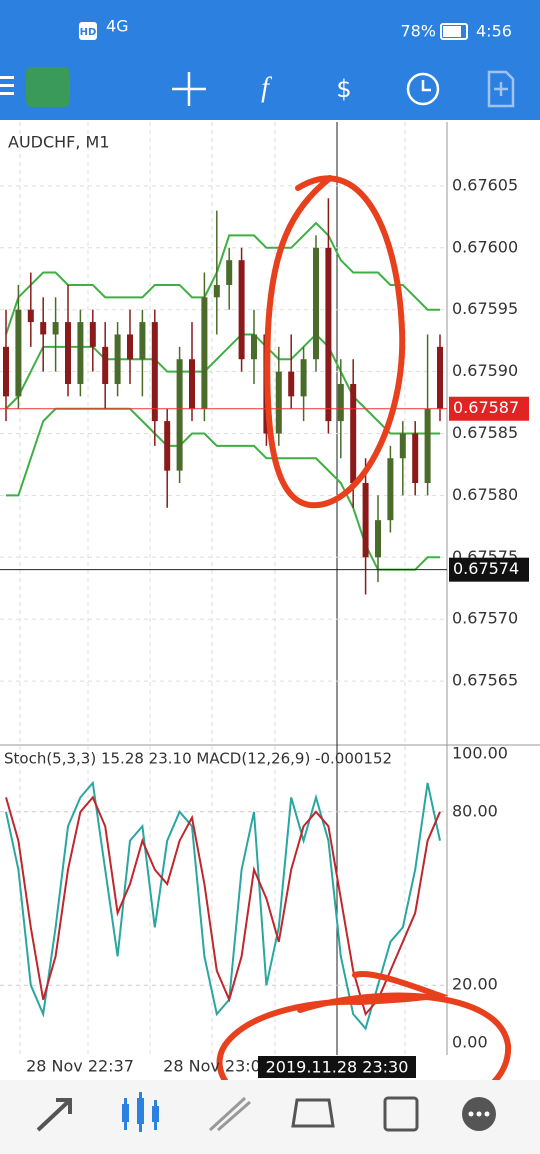 The height and width of the screenshot is (1154, 540). I want to click on network-label: HD, so click(88, 32).